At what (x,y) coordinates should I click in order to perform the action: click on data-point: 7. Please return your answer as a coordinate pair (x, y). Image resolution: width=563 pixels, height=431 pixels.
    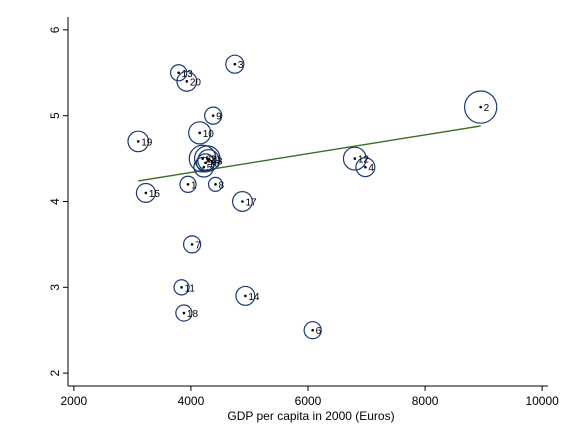
    Looking at the image, I should click on (192, 244).